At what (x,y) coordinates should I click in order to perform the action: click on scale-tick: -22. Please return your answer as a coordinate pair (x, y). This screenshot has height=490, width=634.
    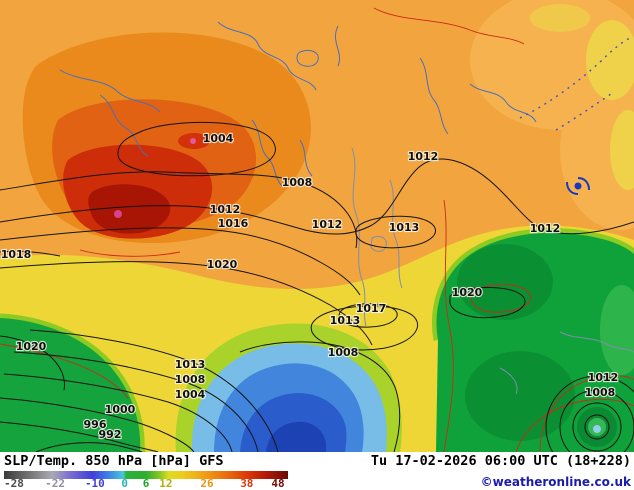
    Looking at the image, I should click on (55, 483).